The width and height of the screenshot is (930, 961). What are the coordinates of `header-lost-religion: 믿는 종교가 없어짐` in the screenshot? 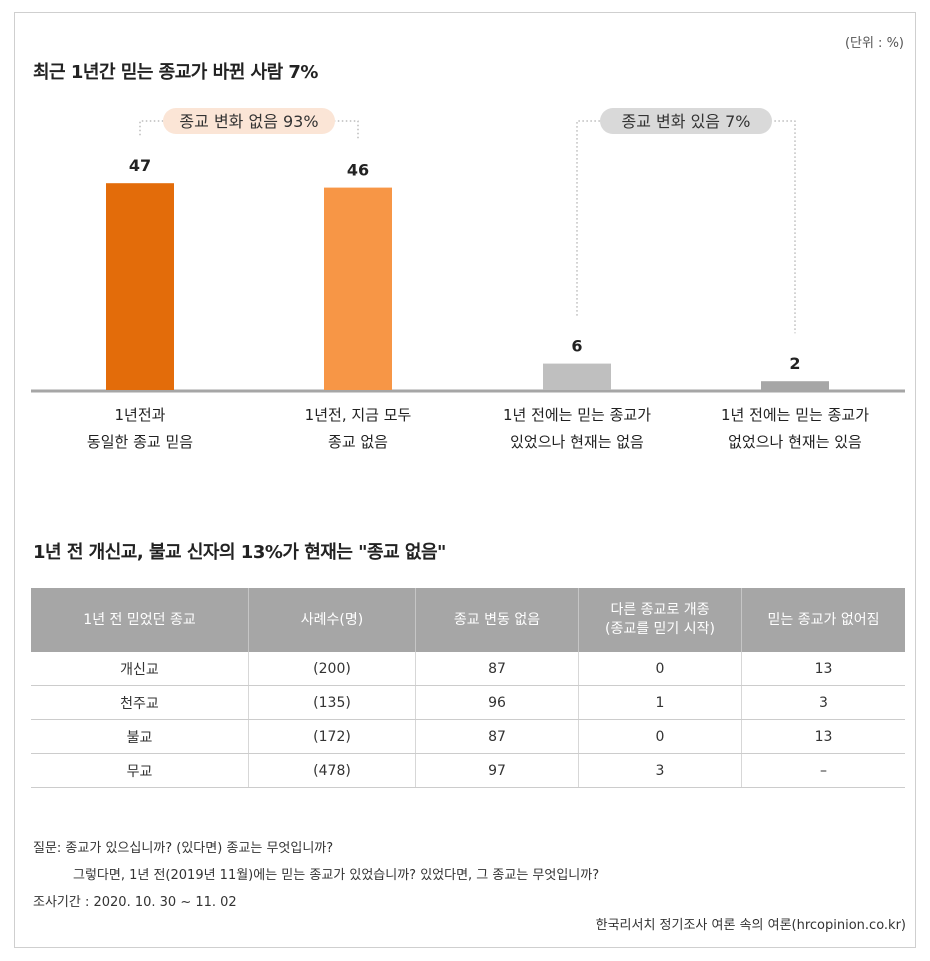 It's located at (823, 620).